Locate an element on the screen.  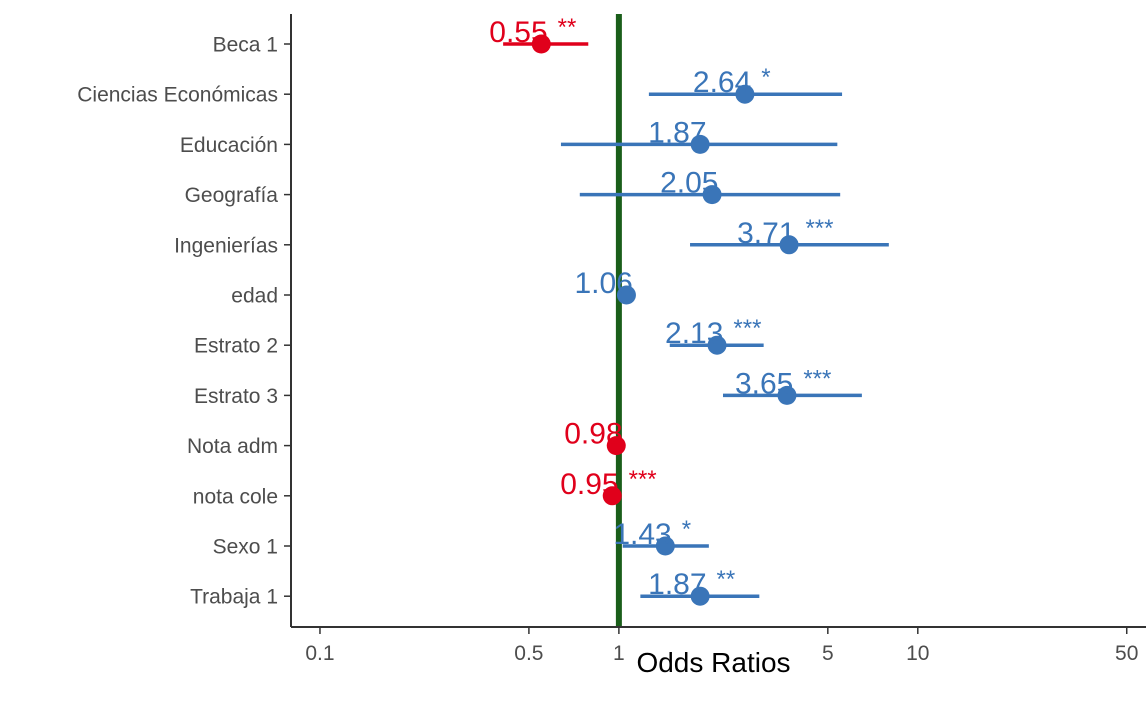
estimate-value: 1.43 is located at coordinates (642, 534).